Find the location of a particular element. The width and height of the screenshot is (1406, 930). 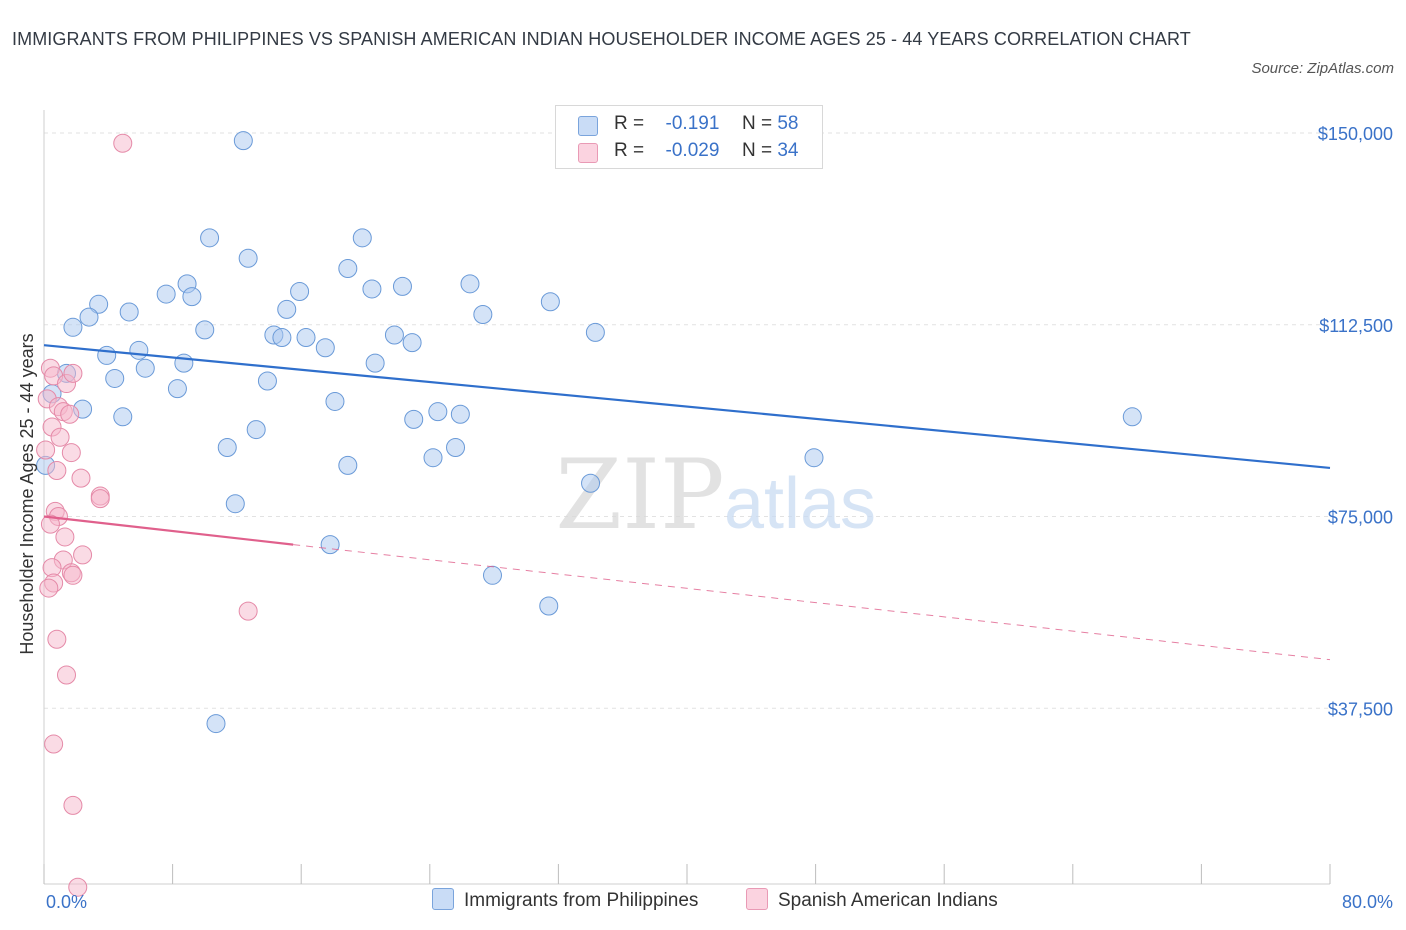

bottom-legend-swatch-philippines is located at coordinates (443, 899).